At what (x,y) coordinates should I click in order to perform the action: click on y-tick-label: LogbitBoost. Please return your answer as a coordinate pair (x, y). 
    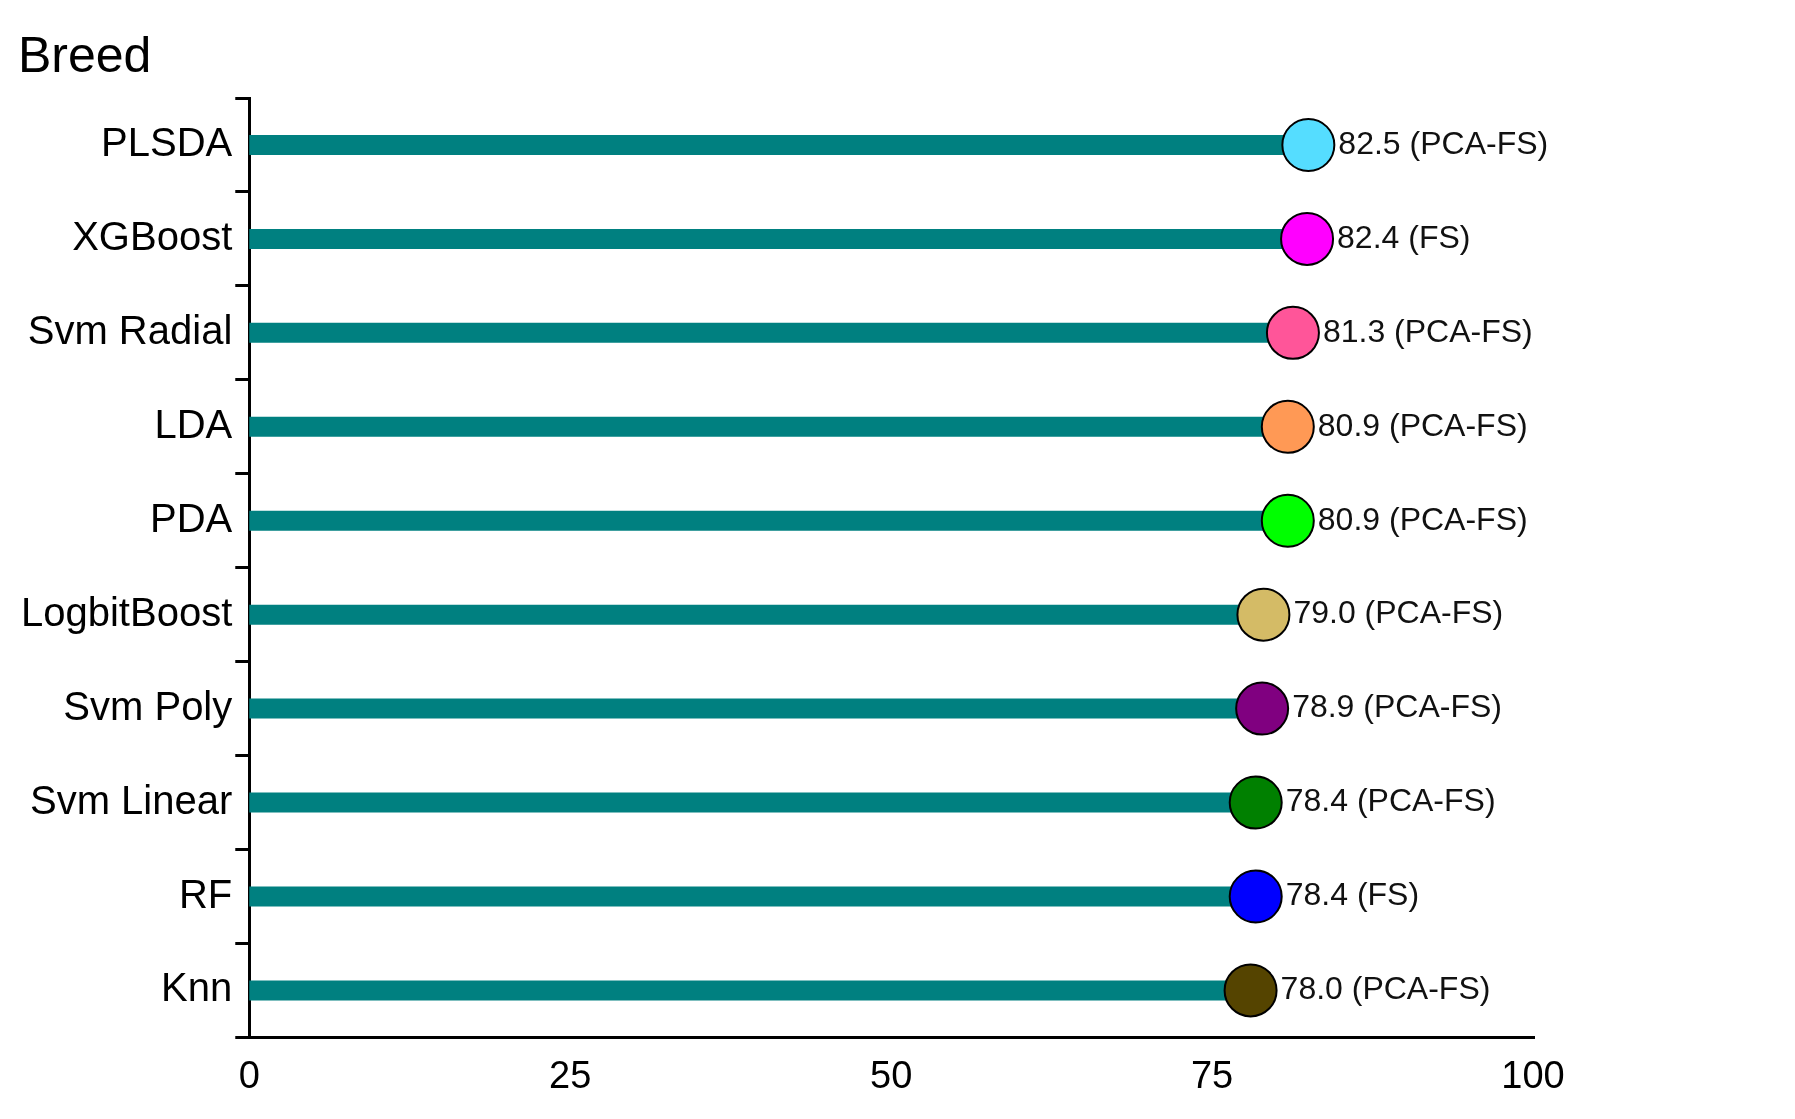
    Looking at the image, I should click on (126, 611).